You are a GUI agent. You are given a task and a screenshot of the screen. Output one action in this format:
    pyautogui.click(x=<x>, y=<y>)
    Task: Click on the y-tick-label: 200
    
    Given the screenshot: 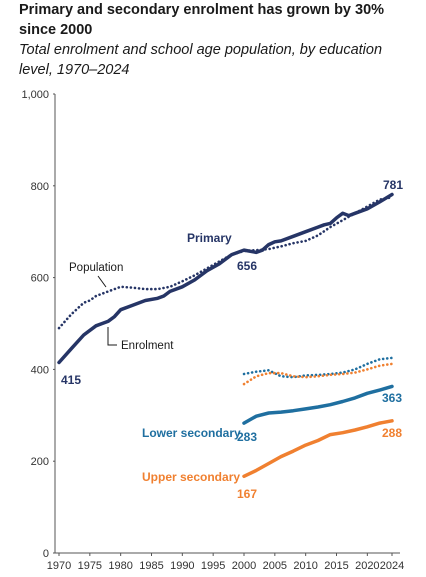 What is the action you would take?
    pyautogui.click(x=40, y=462)
    